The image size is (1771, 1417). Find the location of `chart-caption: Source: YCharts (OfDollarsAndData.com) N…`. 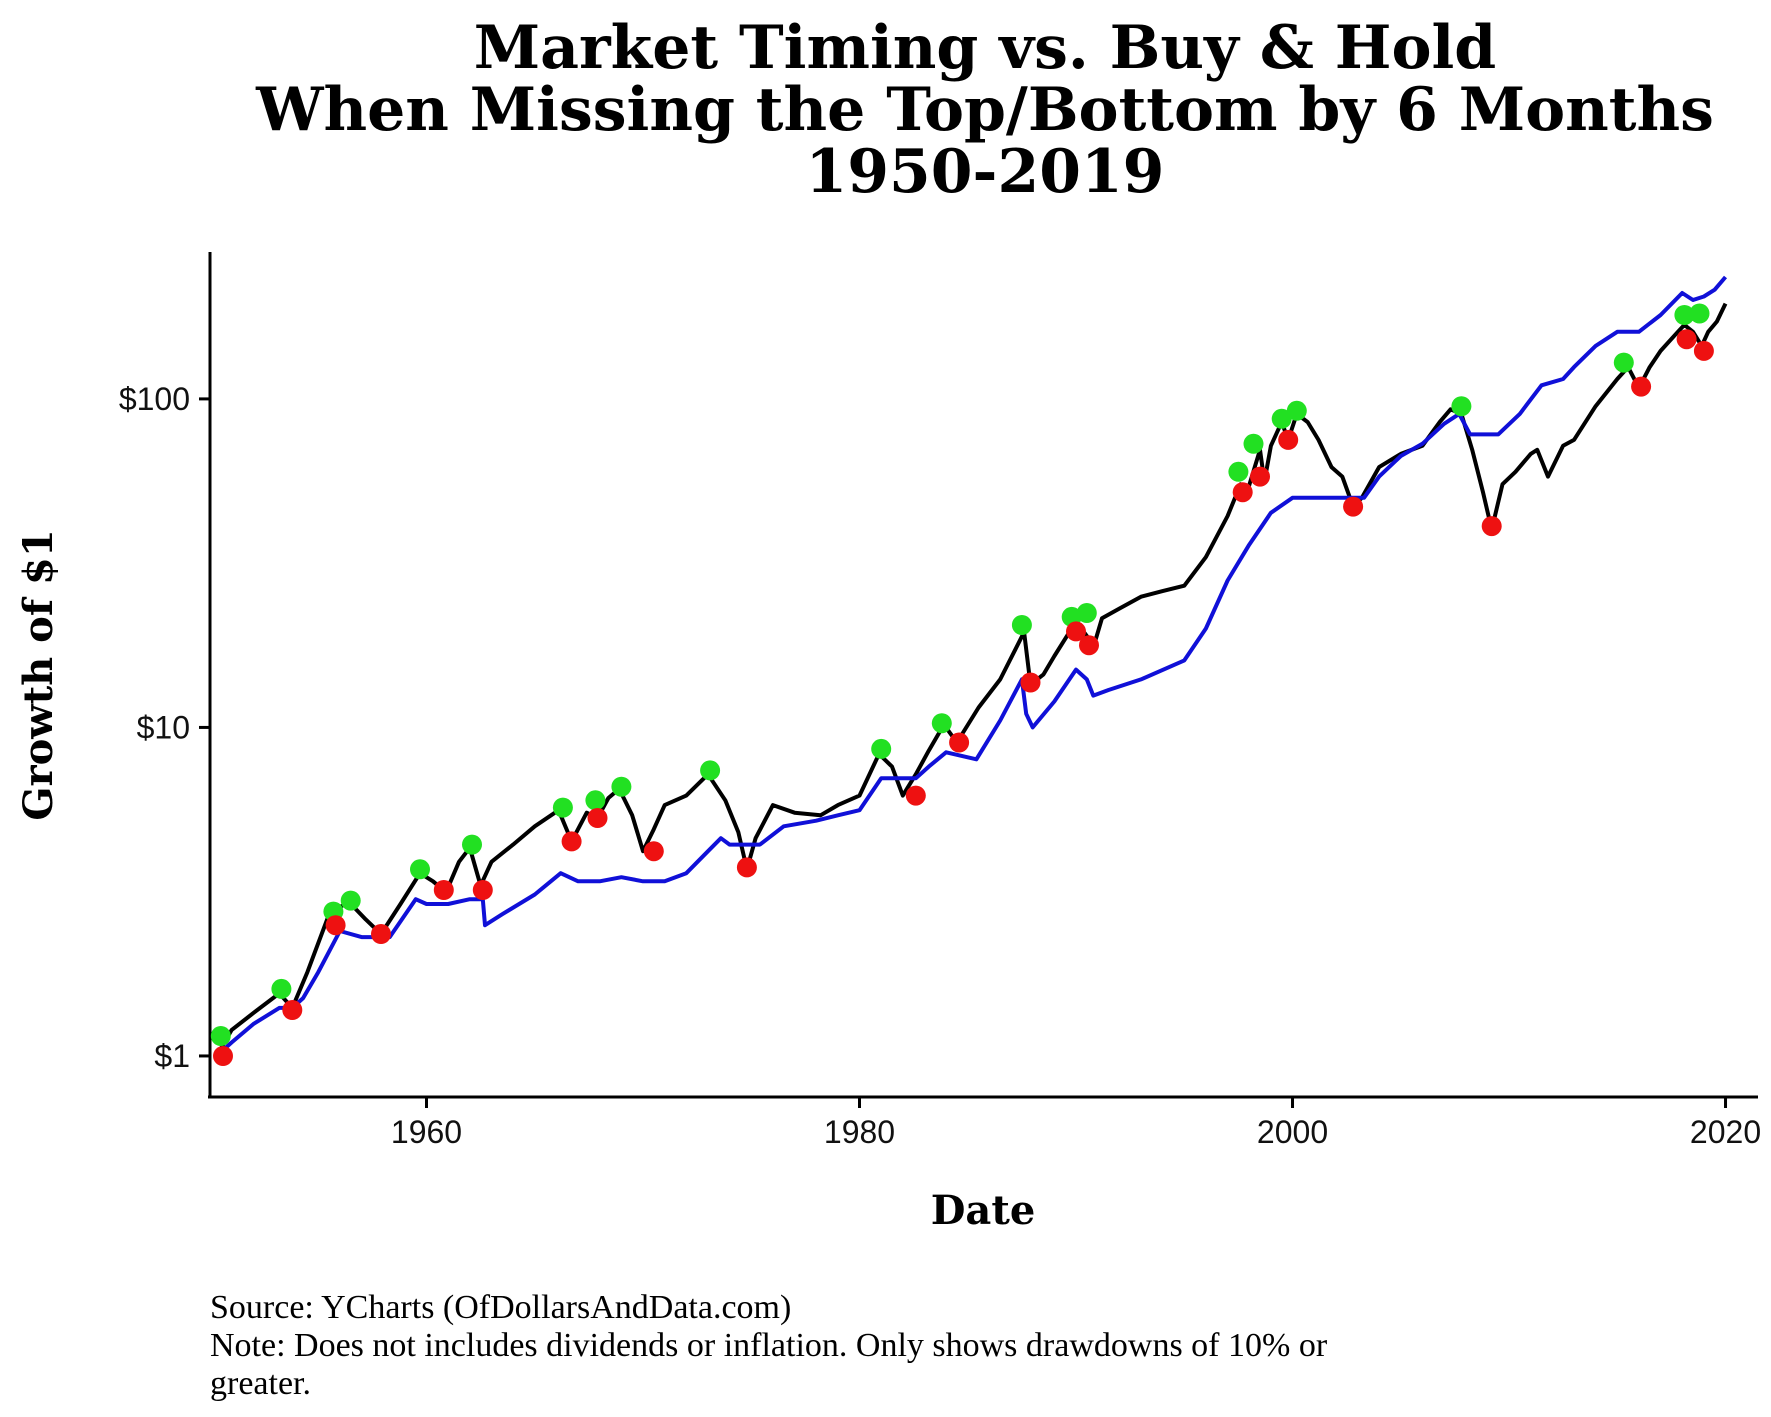

chart-caption: Source: YCharts (OfDollarsAndData.com) N… is located at coordinates (769, 1345).